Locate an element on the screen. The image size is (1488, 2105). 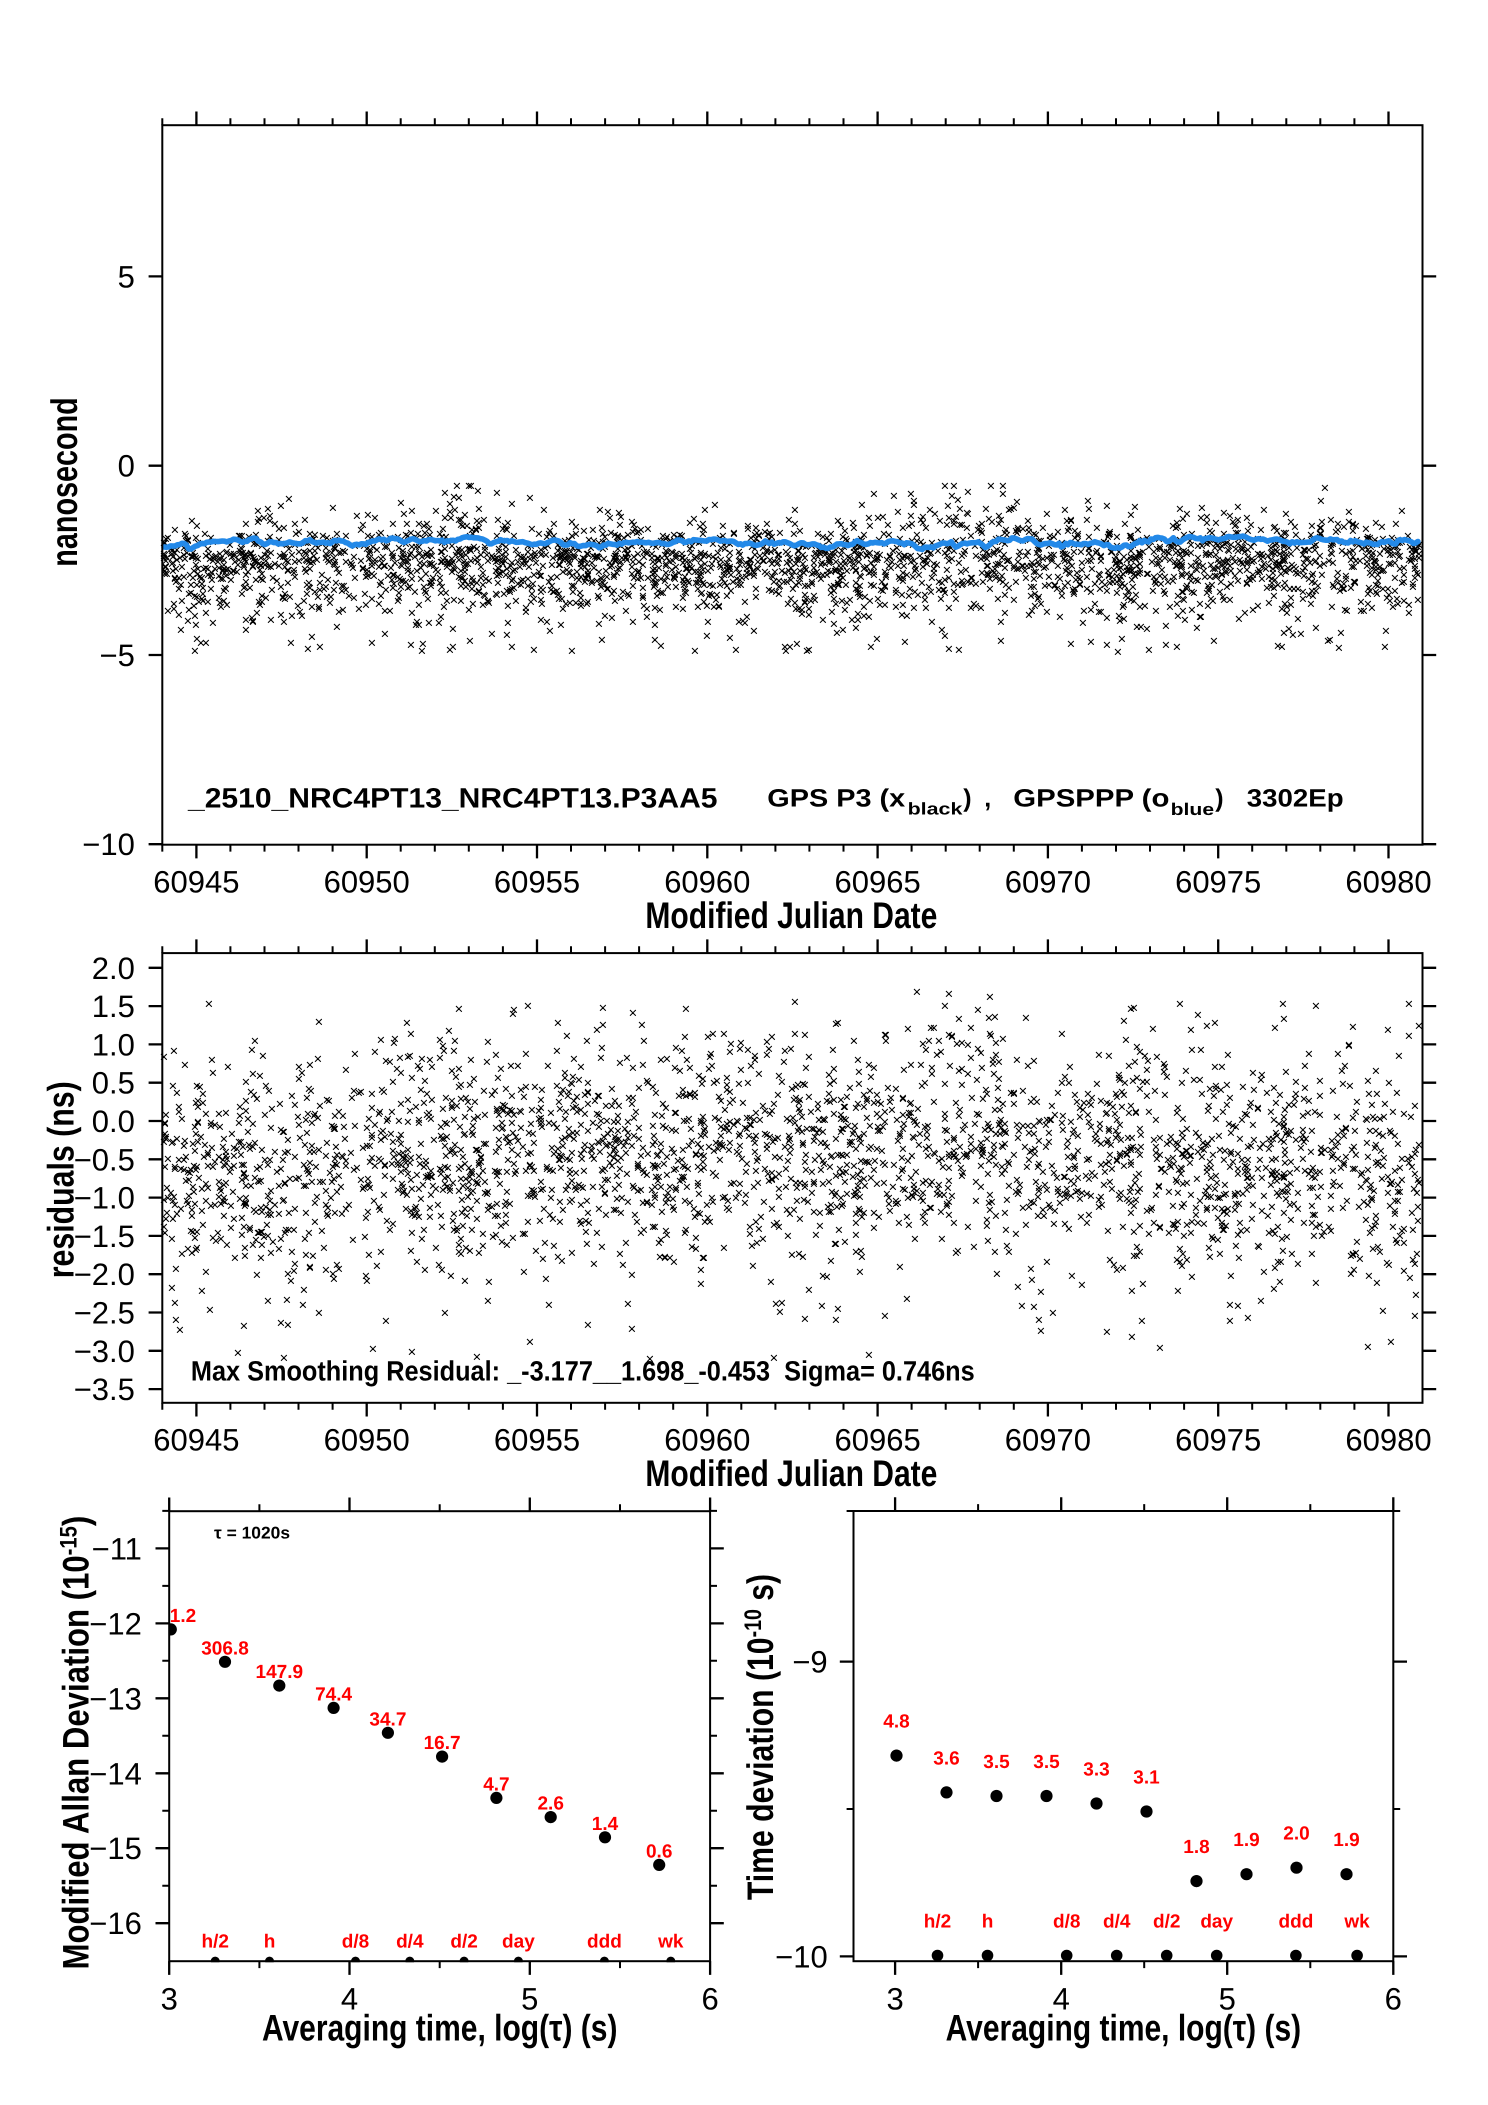
svg-text: −0.5 is located at coordinates (104, 1159).